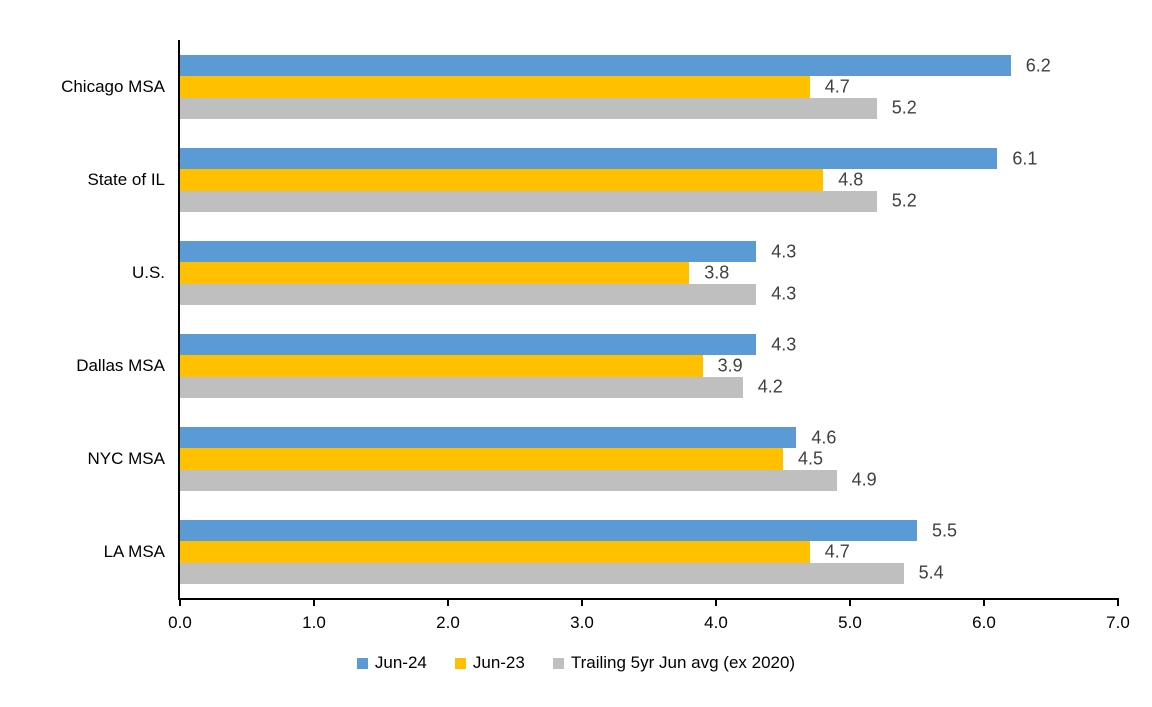 This screenshot has width=1152, height=707. I want to click on bar-value-label: 5.5, so click(945, 530).